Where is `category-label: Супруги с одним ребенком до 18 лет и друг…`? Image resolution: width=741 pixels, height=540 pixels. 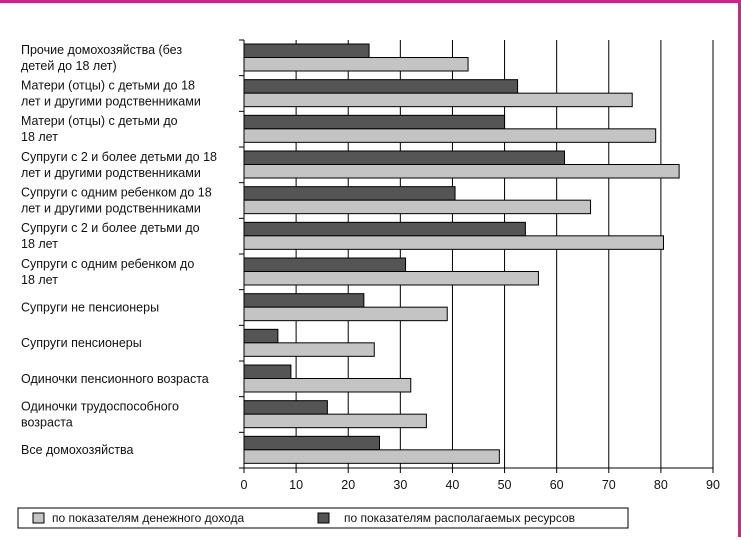
category-label: Супруги с одним ребенком до 18 лет и друг… is located at coordinates (116, 201).